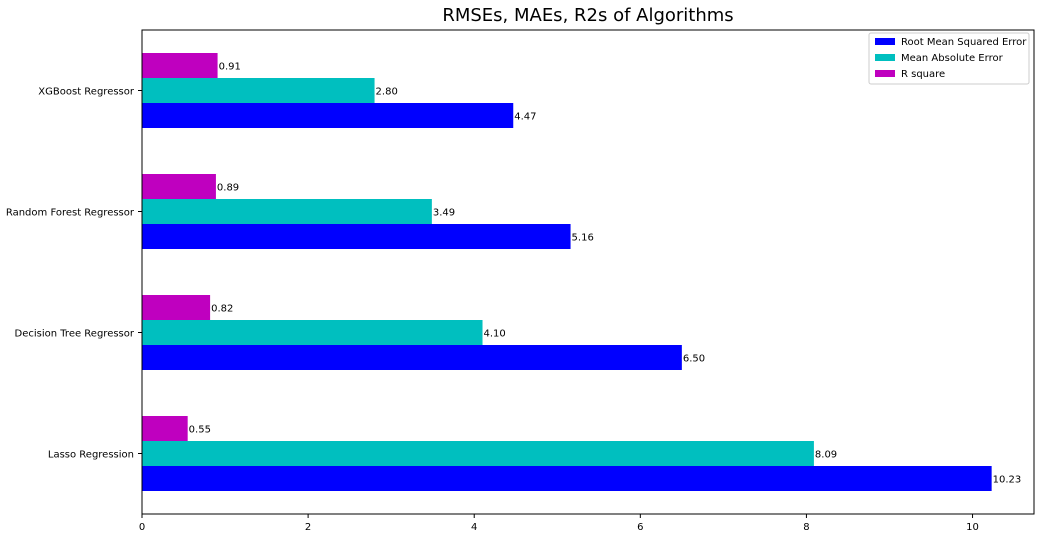  What do you see at coordinates (258, 90) in the screenshot?
I see `bar-mean-absolute-error-xgboost-regressor` at bounding box center [258, 90].